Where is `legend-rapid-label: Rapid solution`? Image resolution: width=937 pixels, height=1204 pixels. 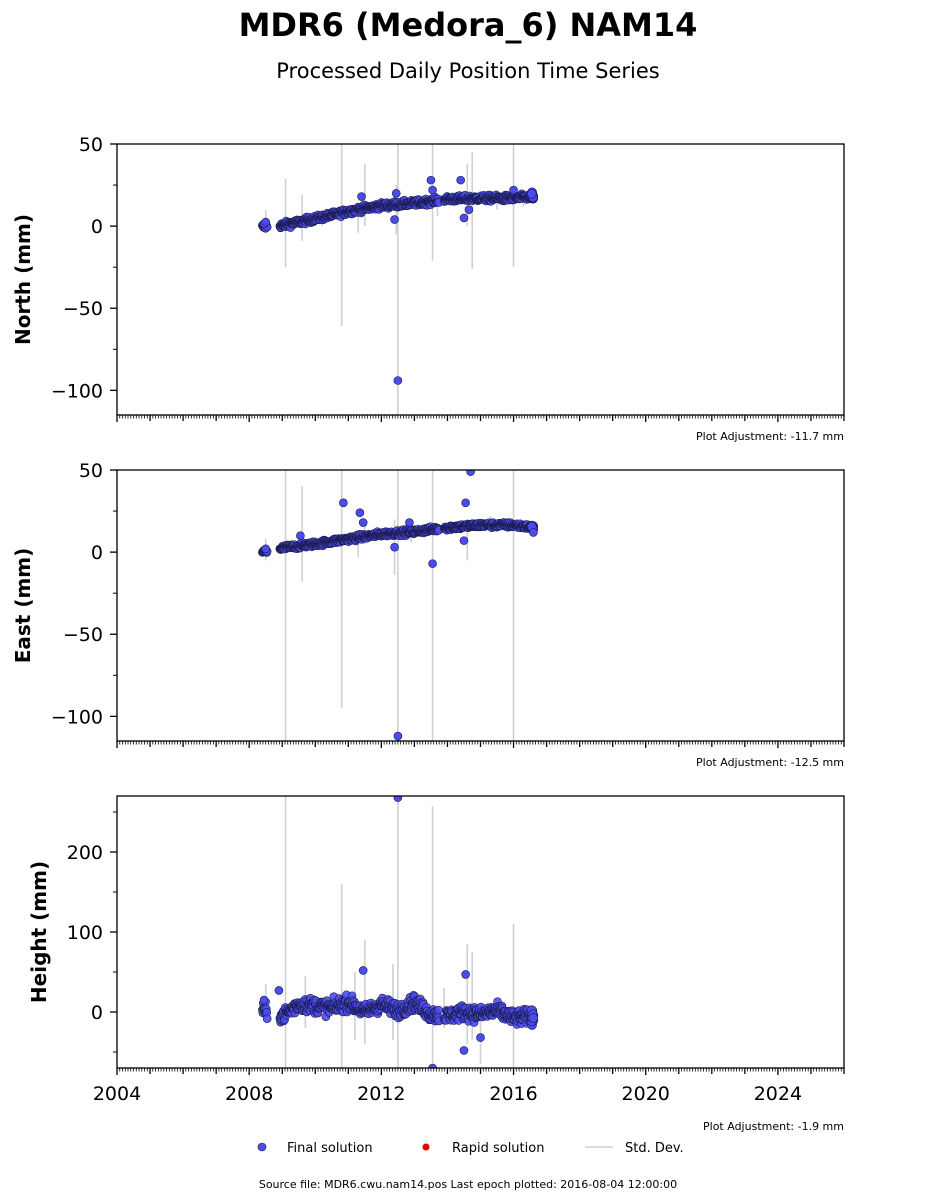 legend-rapid-label: Rapid solution is located at coordinates (498, 1148).